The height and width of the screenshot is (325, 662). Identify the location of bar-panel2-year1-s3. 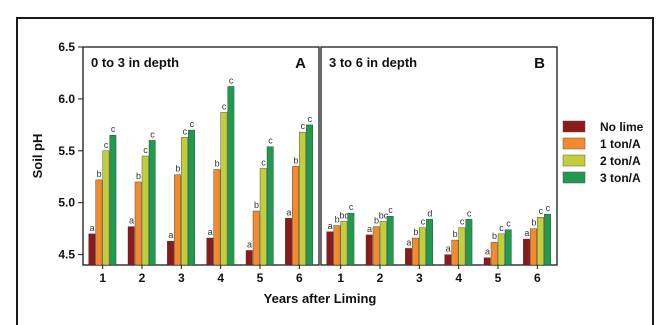
(344, 243).